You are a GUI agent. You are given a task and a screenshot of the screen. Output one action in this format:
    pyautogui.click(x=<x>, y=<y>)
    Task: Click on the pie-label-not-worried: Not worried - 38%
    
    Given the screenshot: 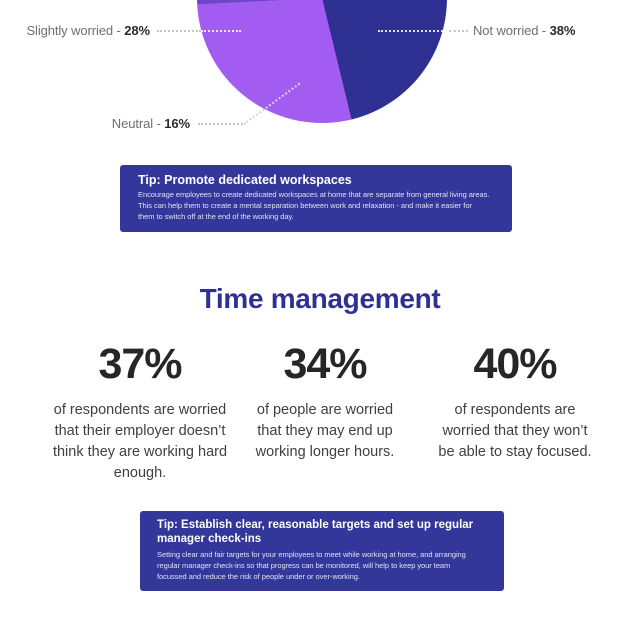 What is the action you would take?
    pyautogui.click(x=524, y=30)
    